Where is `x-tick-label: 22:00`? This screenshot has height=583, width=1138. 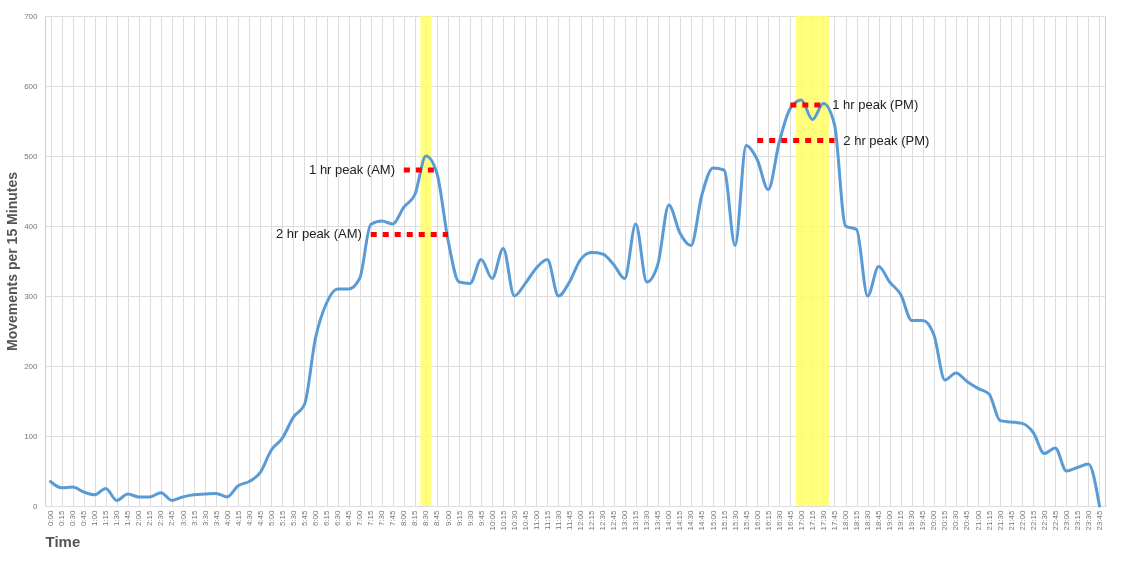 x-tick-label: 22:00 is located at coordinates (1022, 520).